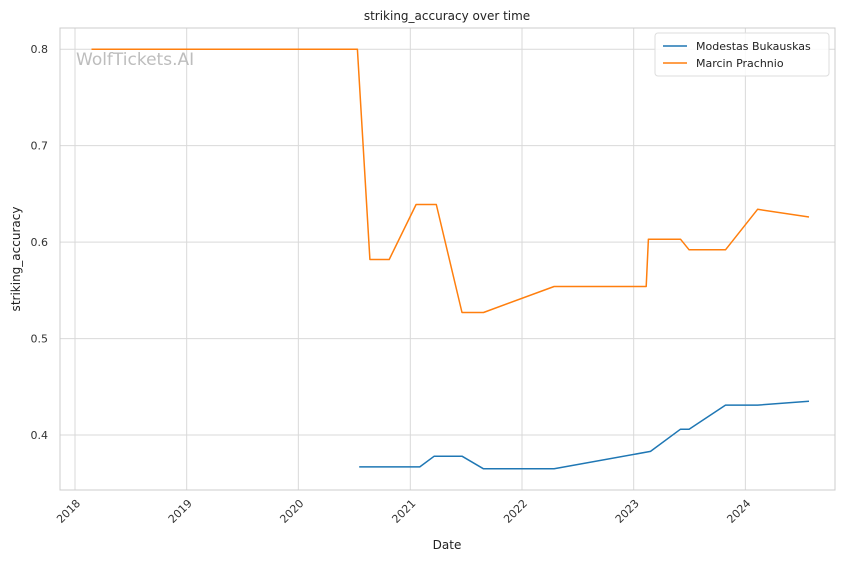 This screenshot has width=844, height=561. I want to click on x-tick-label: 2019, so click(180, 511).